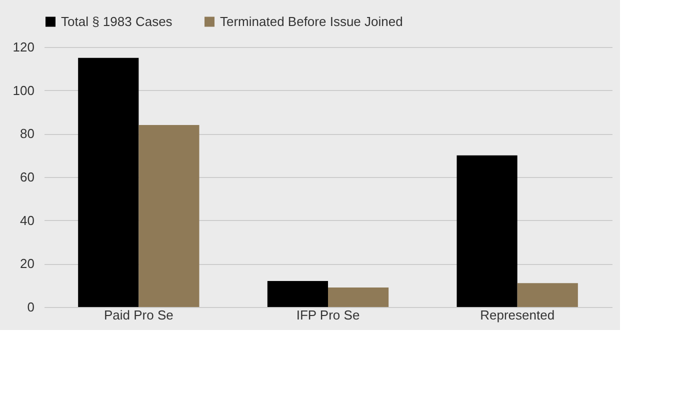 This screenshot has height=408, width=677. What do you see at coordinates (23, 90) in the screenshot?
I see `y-tick-label: 100` at bounding box center [23, 90].